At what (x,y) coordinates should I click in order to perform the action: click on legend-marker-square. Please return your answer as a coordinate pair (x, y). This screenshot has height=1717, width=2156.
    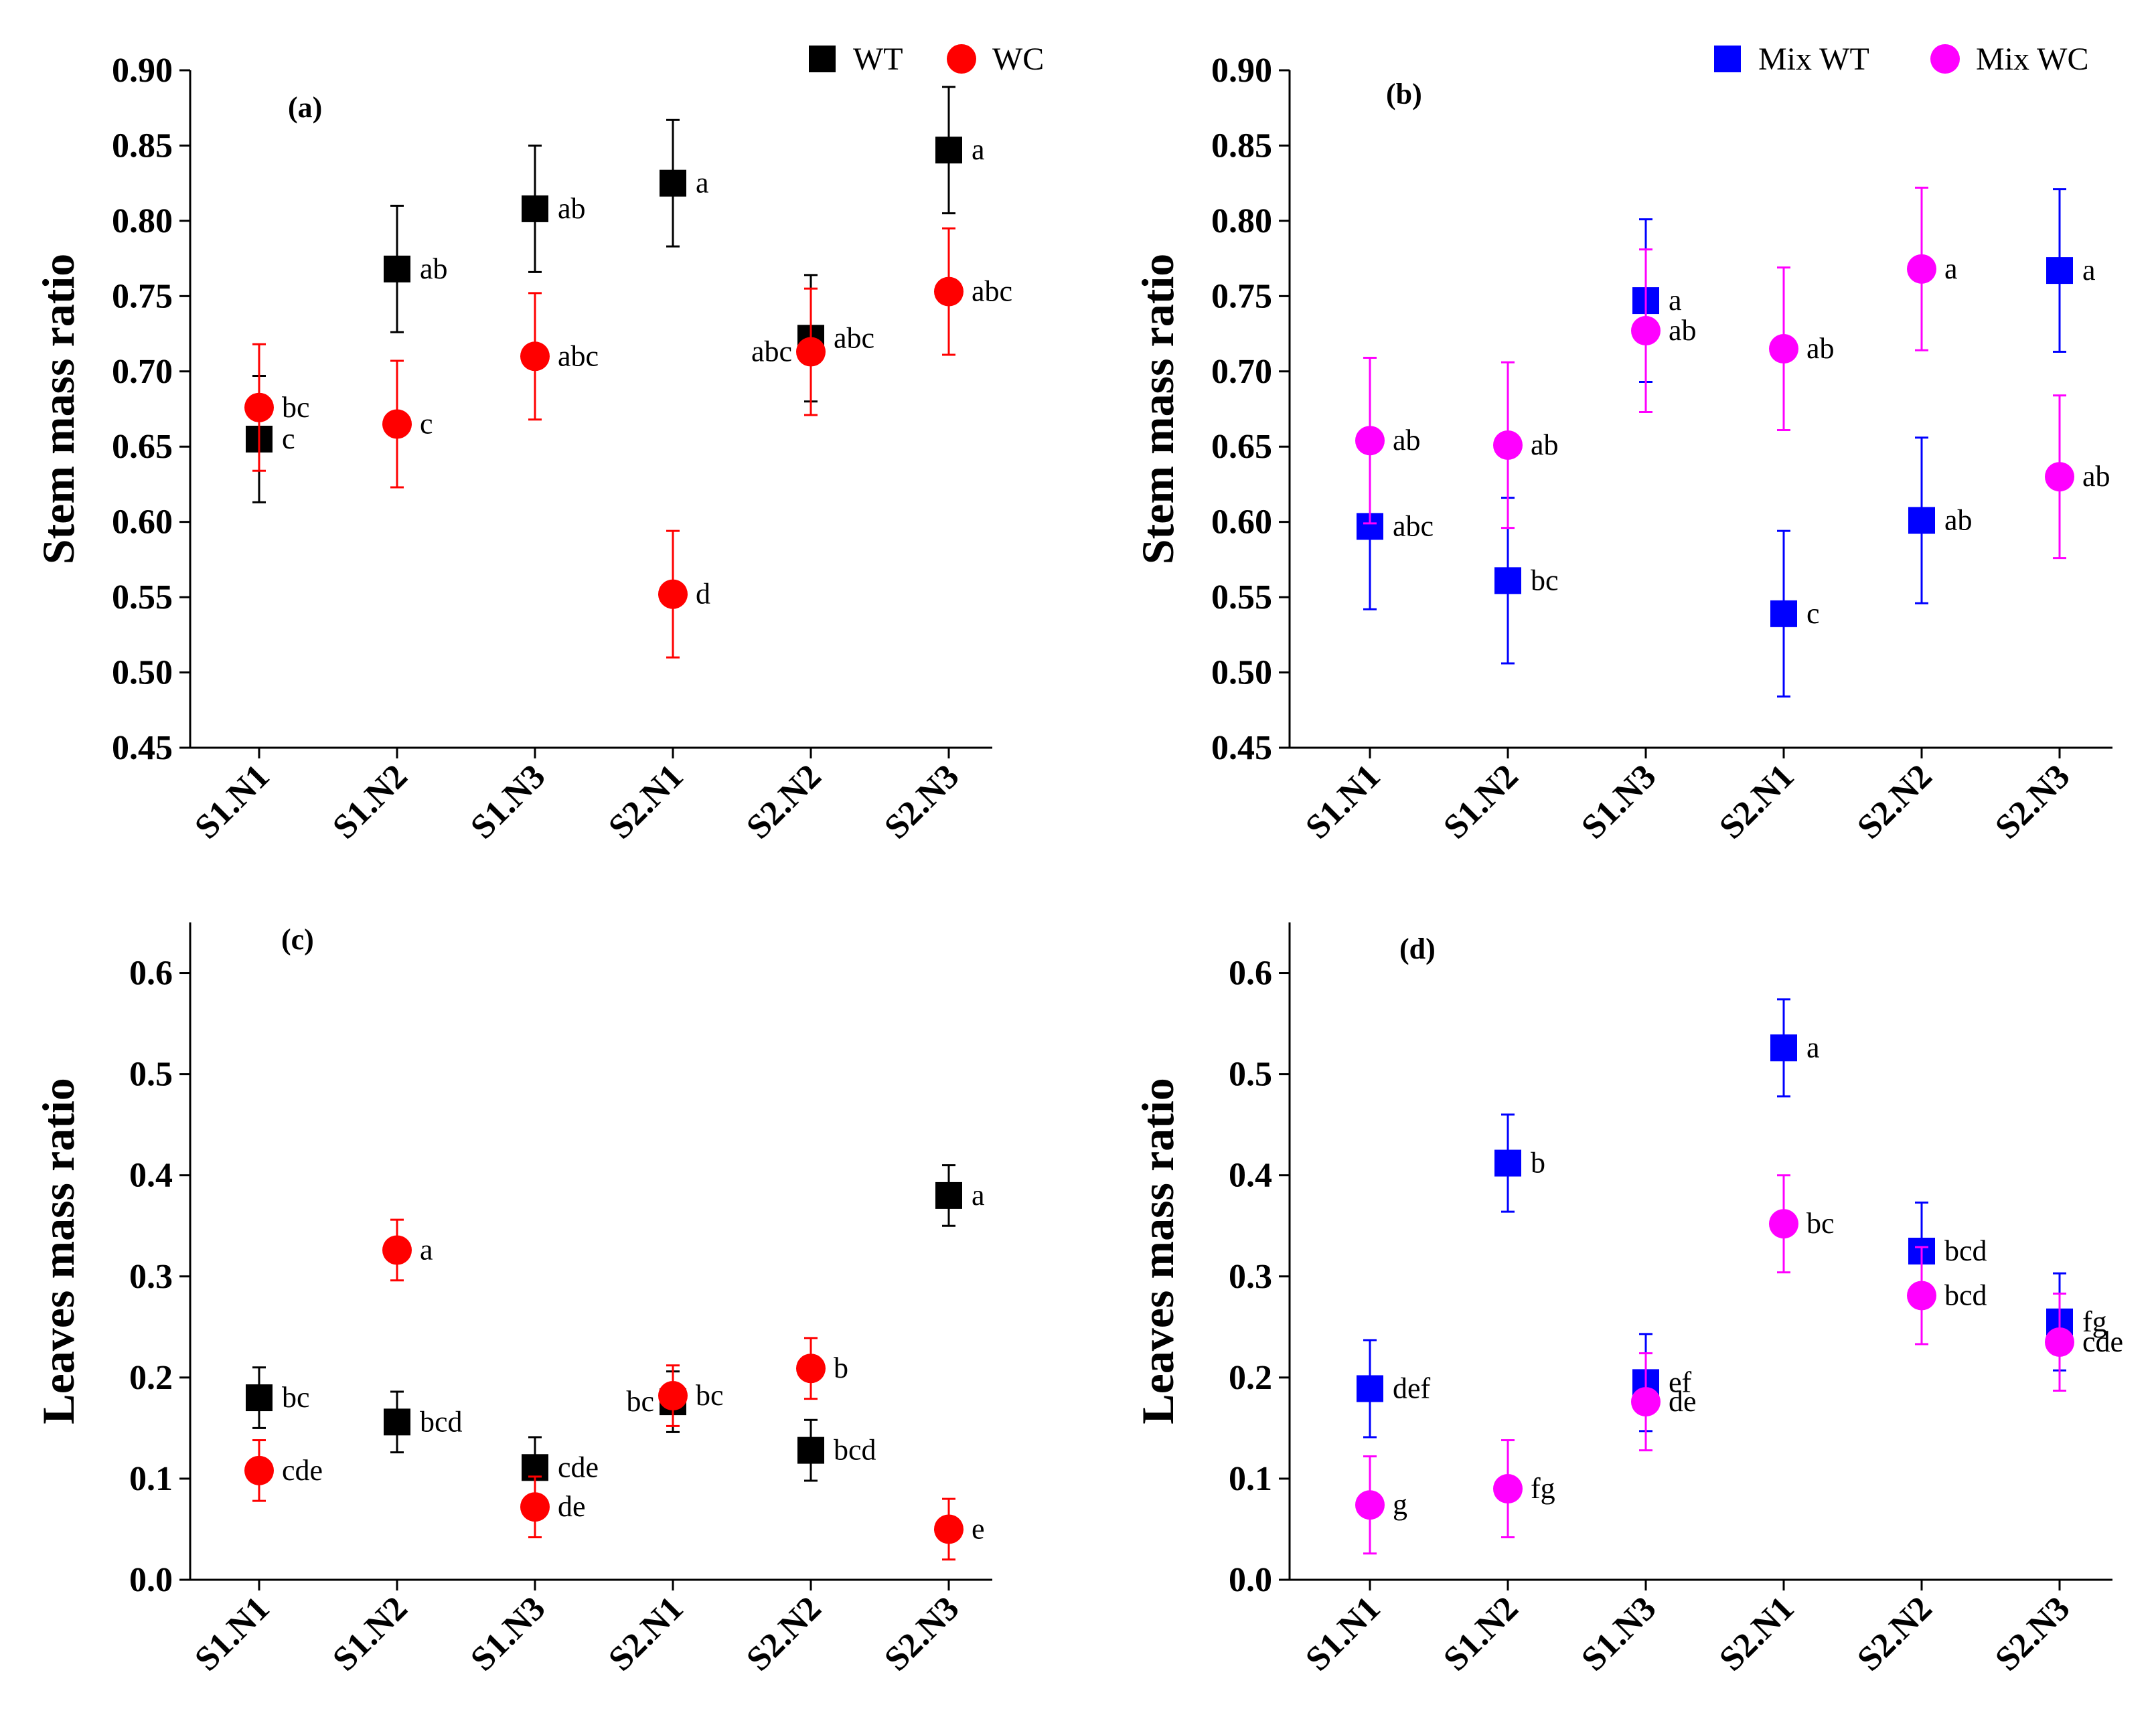
    Looking at the image, I should click on (1727, 59).